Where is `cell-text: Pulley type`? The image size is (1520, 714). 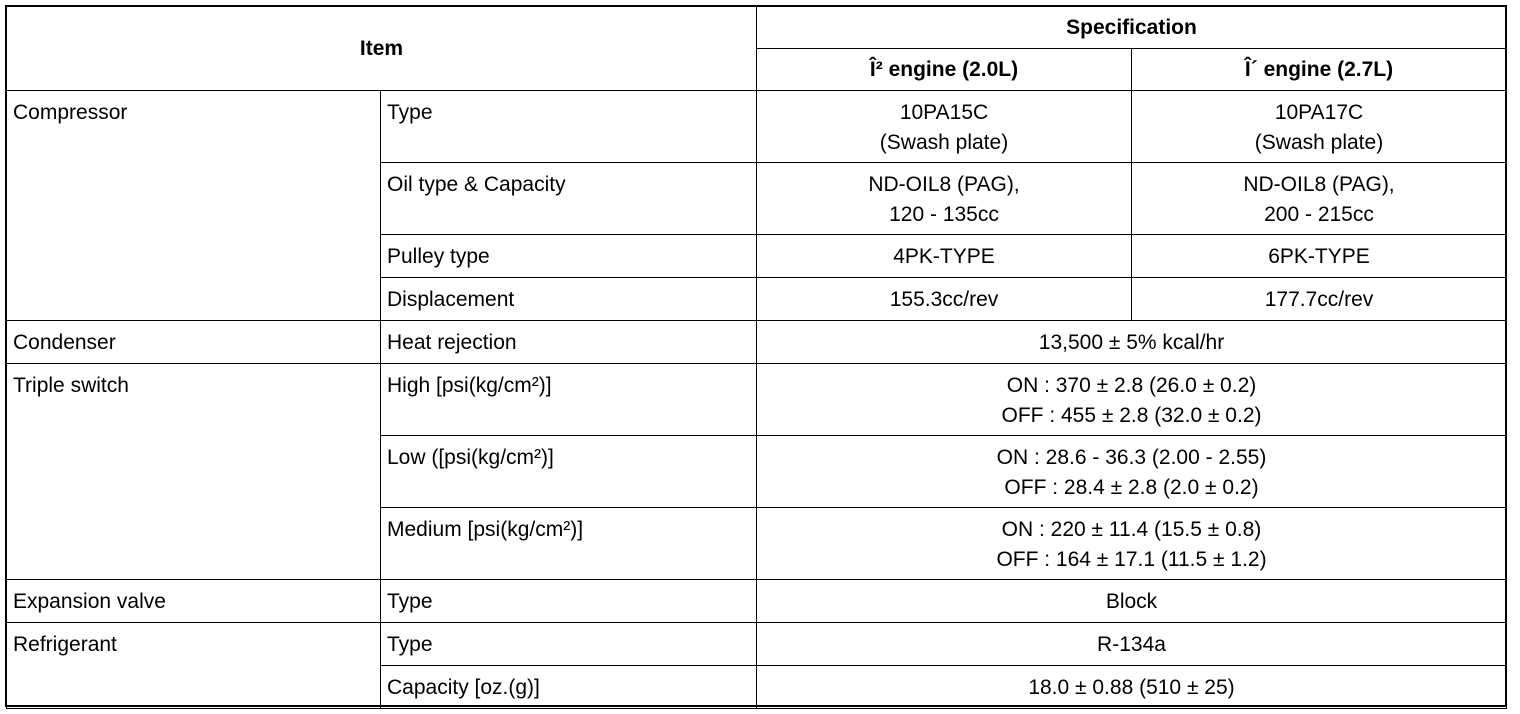
cell-text: Pulley type is located at coordinates (438, 256).